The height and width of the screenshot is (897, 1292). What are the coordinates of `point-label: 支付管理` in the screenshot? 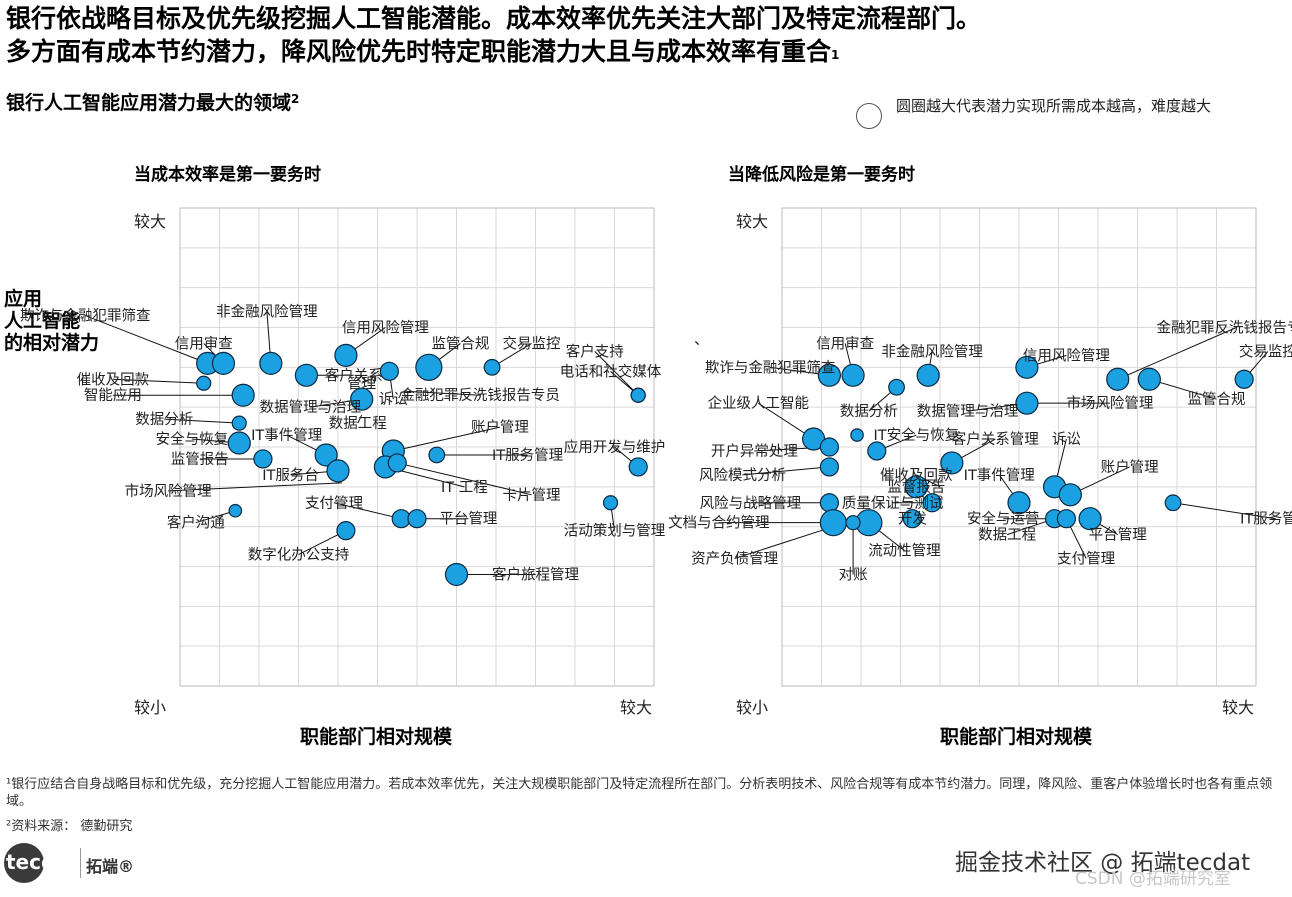 It's located at (1086, 559).